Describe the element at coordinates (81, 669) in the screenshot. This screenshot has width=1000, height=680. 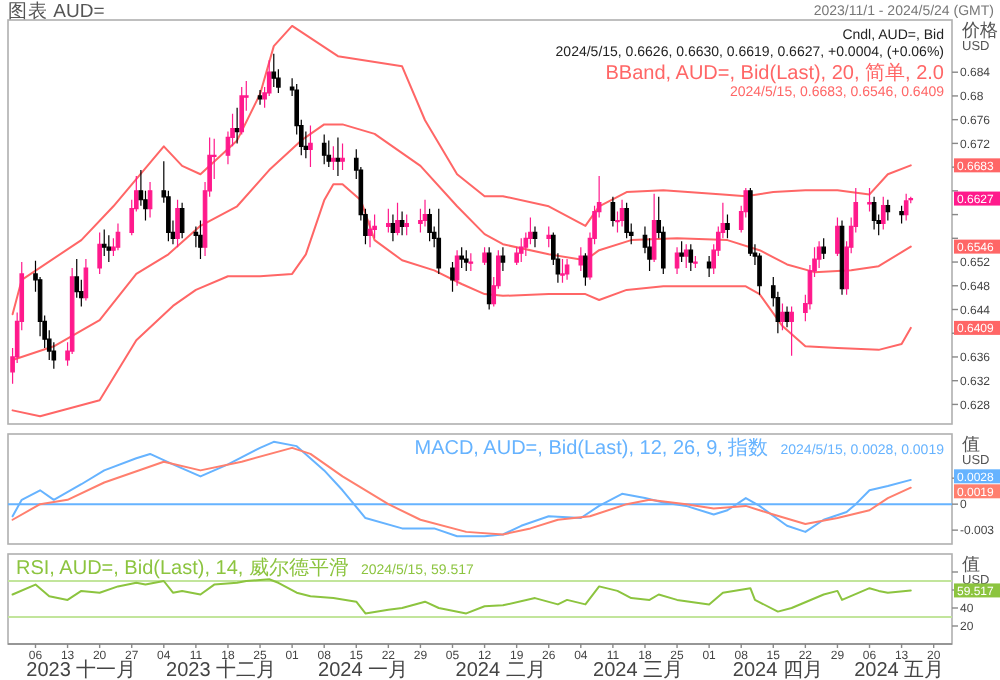
I see `text: 2023 十一月` at that location.